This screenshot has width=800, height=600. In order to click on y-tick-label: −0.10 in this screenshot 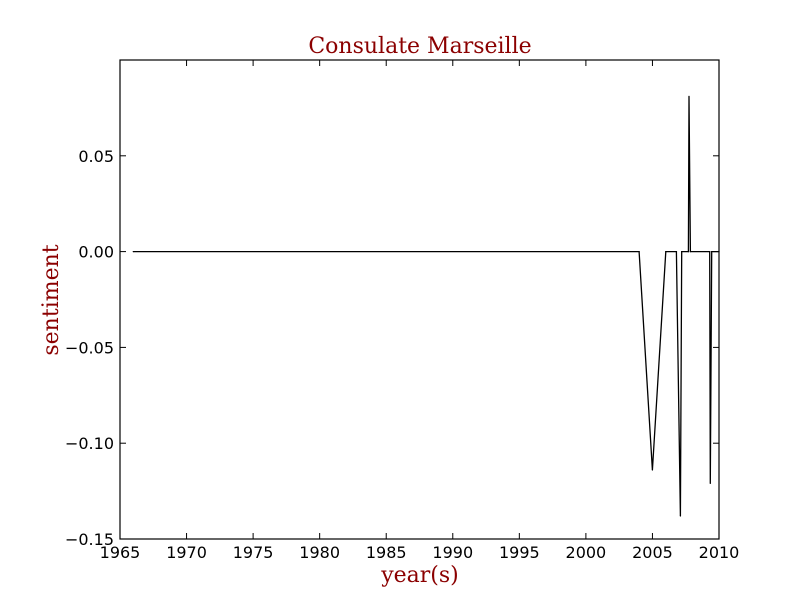, I will do `click(89, 443)`.